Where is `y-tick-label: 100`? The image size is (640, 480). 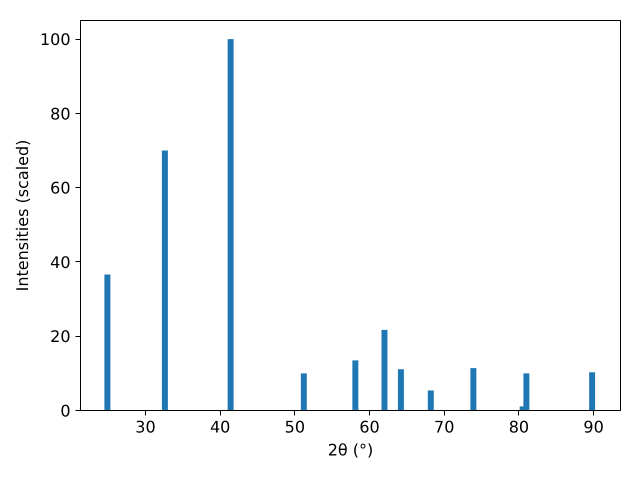
y-tick-label: 100 is located at coordinates (55, 40).